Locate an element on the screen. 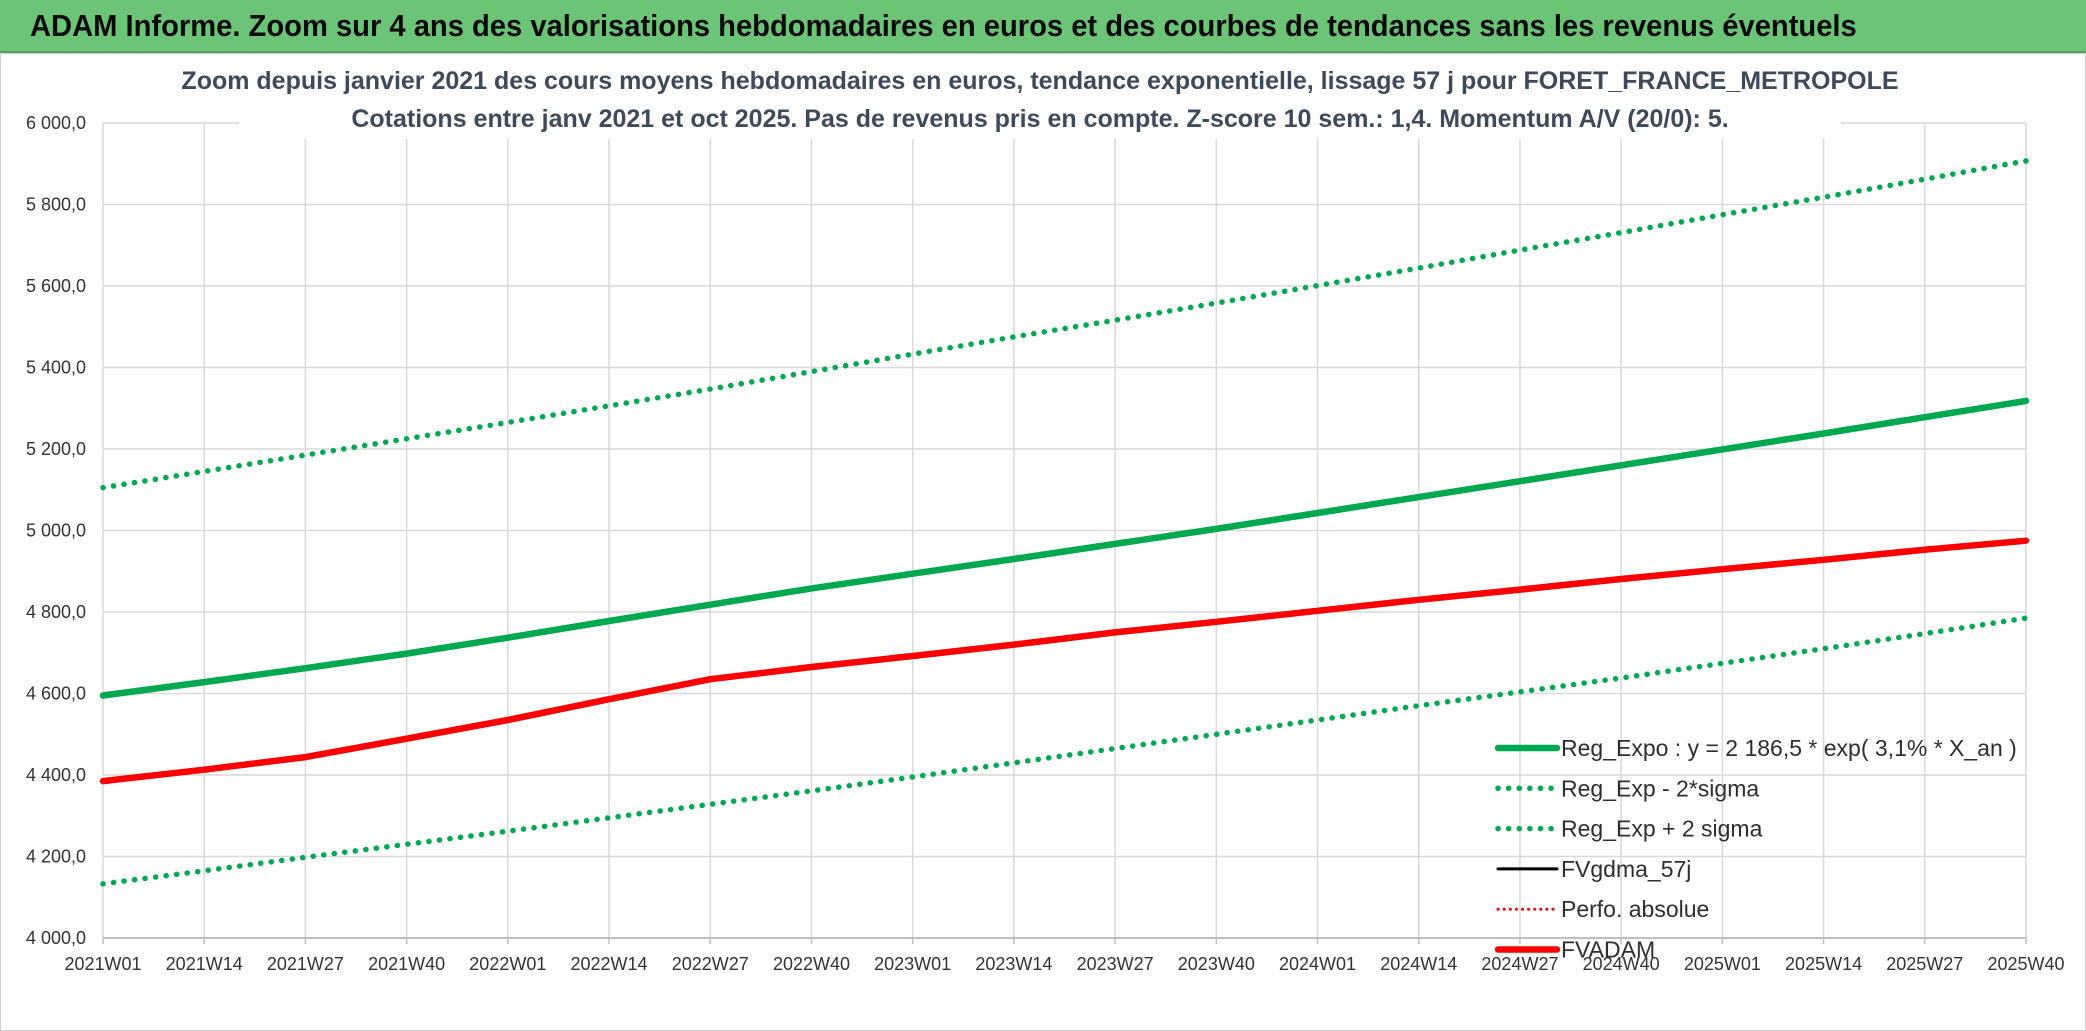 Image resolution: width=2086 pixels, height=1031 pixels. x-tick-label: 2024W40 is located at coordinates (1621, 964).